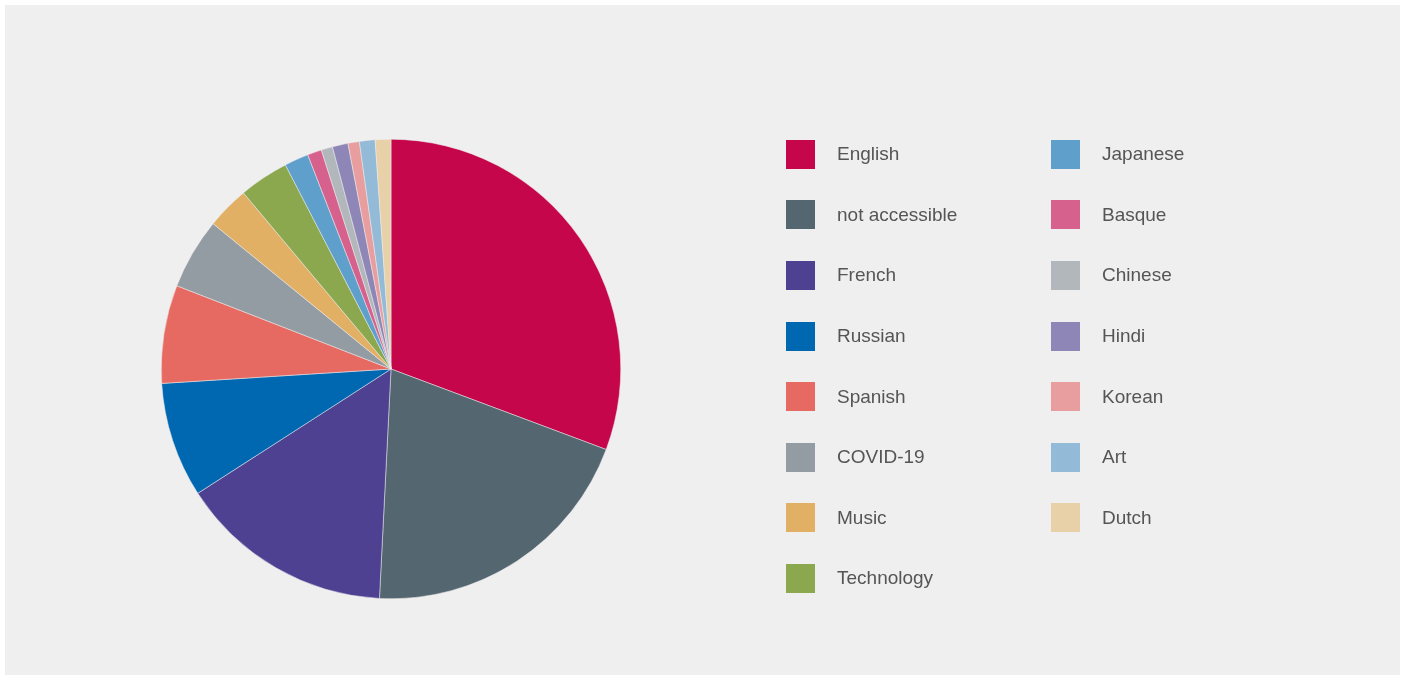 This screenshot has height=679, width=1405. I want to click on legend-label: Music, so click(862, 517).